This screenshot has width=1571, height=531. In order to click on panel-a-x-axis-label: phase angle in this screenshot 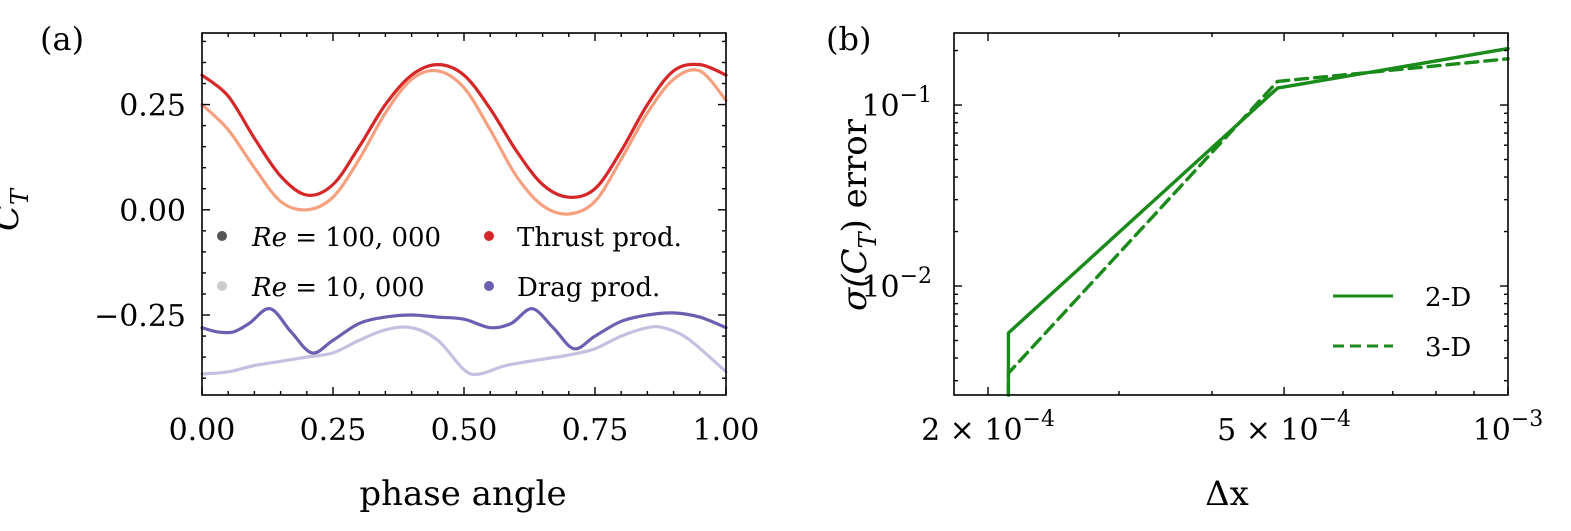, I will do `click(462, 494)`.